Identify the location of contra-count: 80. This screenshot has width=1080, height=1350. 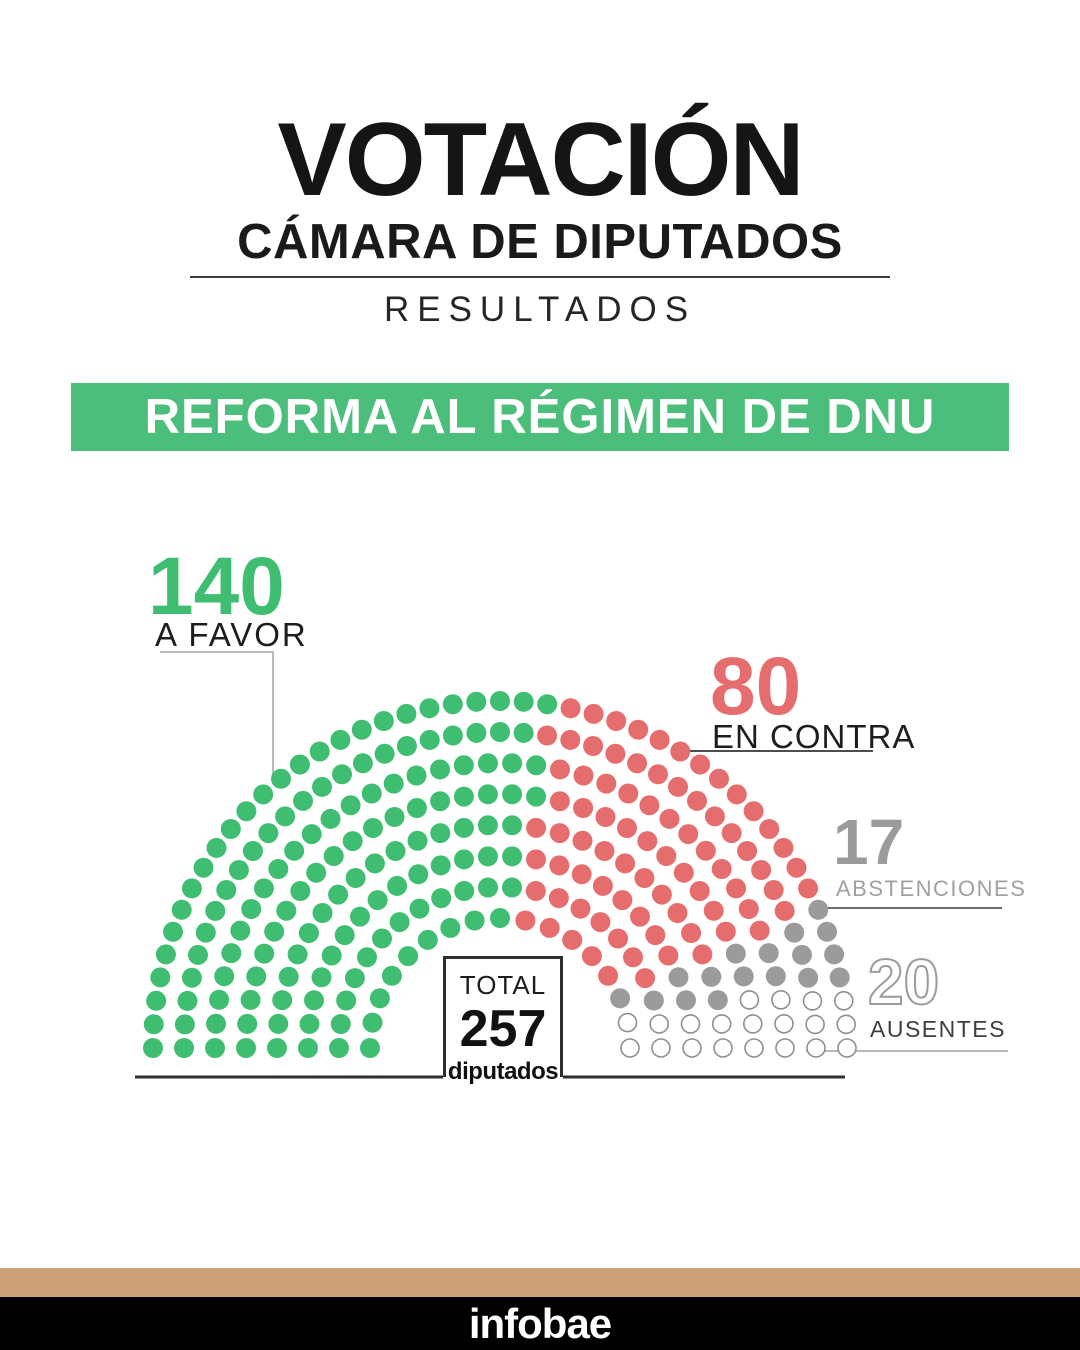
(756, 686).